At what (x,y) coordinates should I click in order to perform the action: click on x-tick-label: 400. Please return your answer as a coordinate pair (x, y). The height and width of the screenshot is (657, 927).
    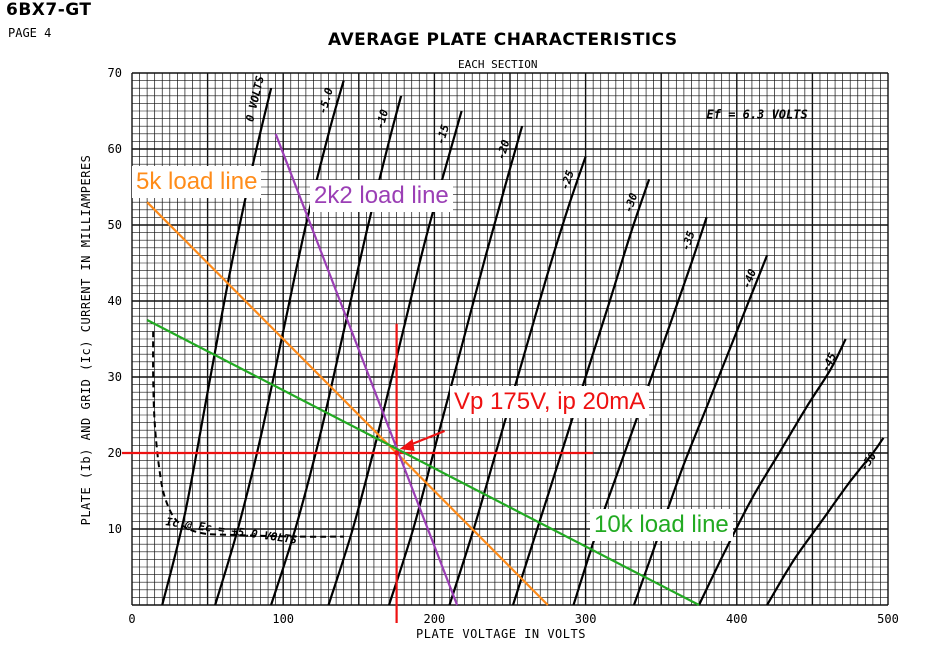
    Looking at the image, I should click on (736, 619).